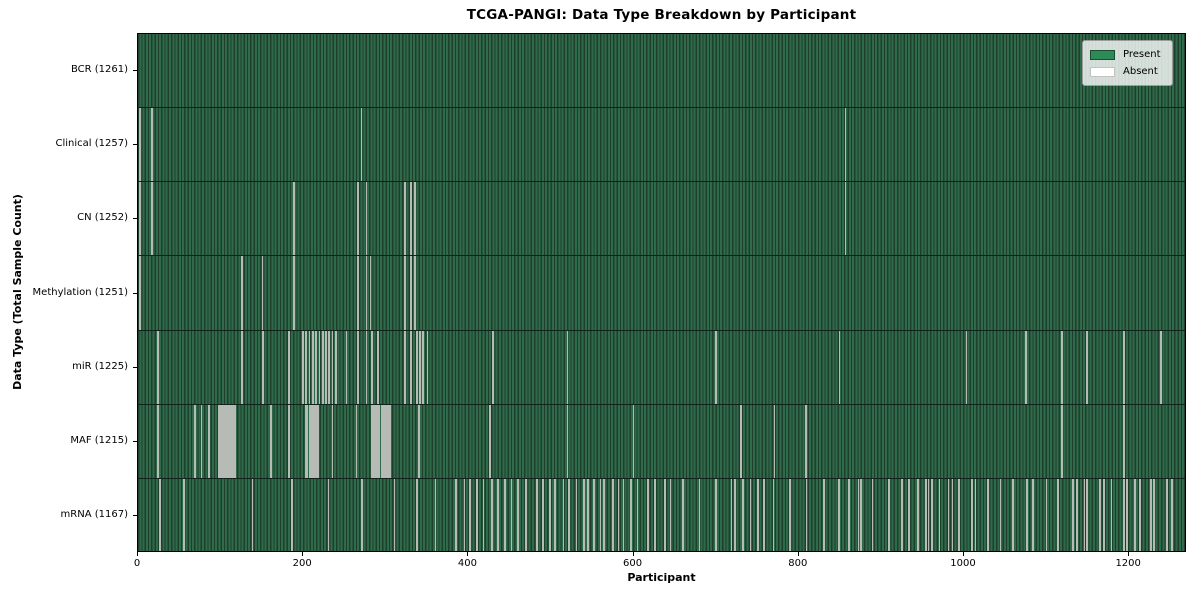 The image size is (1200, 600). Describe the element at coordinates (661, 441) in the screenshot. I see `row-maf` at that location.